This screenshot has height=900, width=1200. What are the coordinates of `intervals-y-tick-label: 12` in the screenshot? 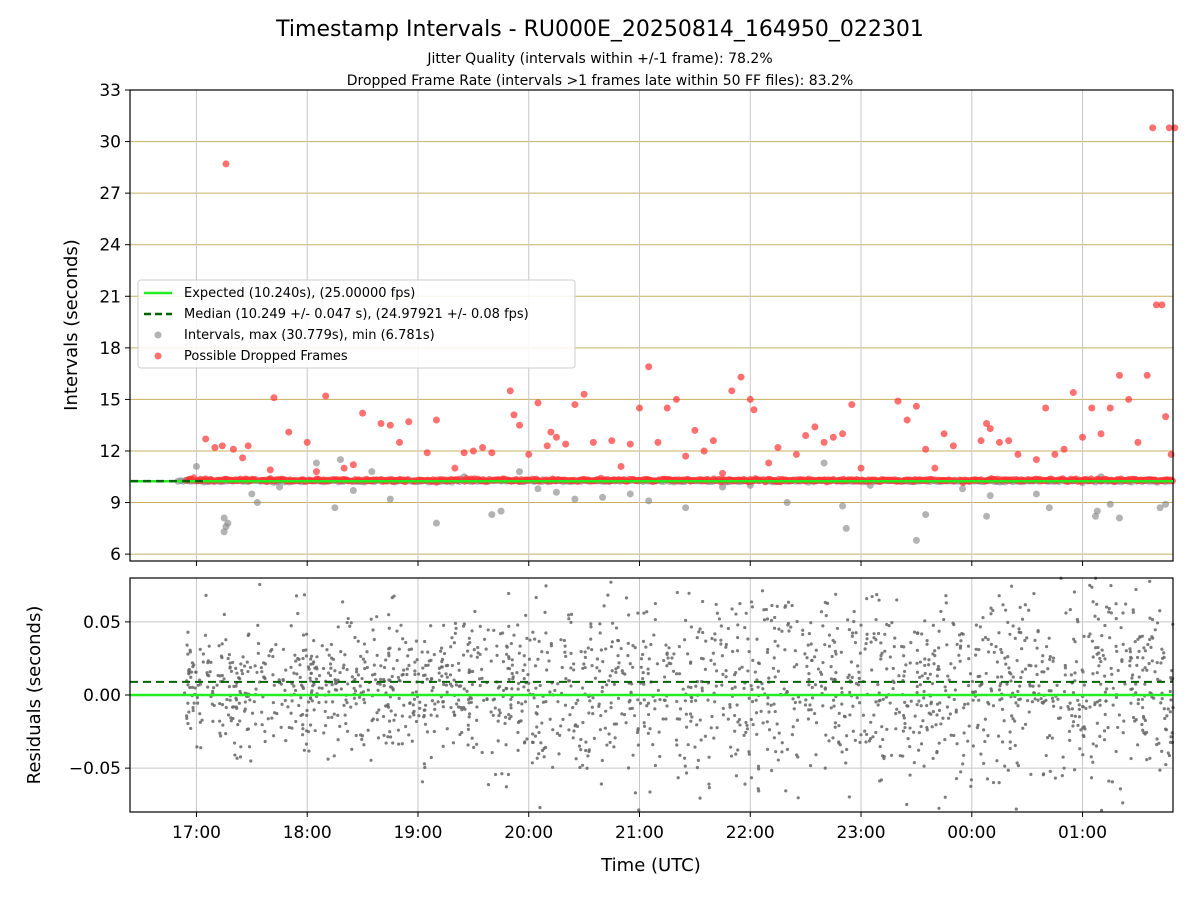 It's located at (110, 452).